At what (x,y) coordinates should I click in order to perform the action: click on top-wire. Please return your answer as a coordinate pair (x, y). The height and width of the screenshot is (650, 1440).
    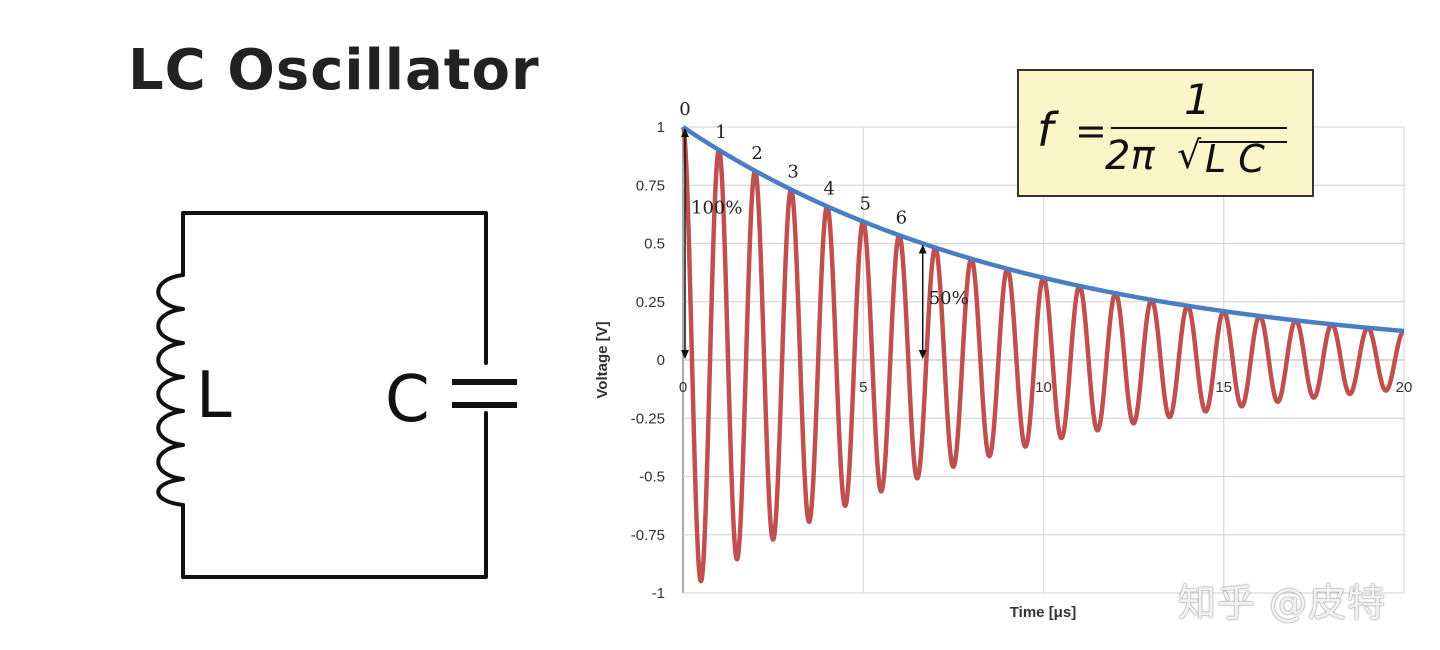
    Looking at the image, I should click on (334, 288).